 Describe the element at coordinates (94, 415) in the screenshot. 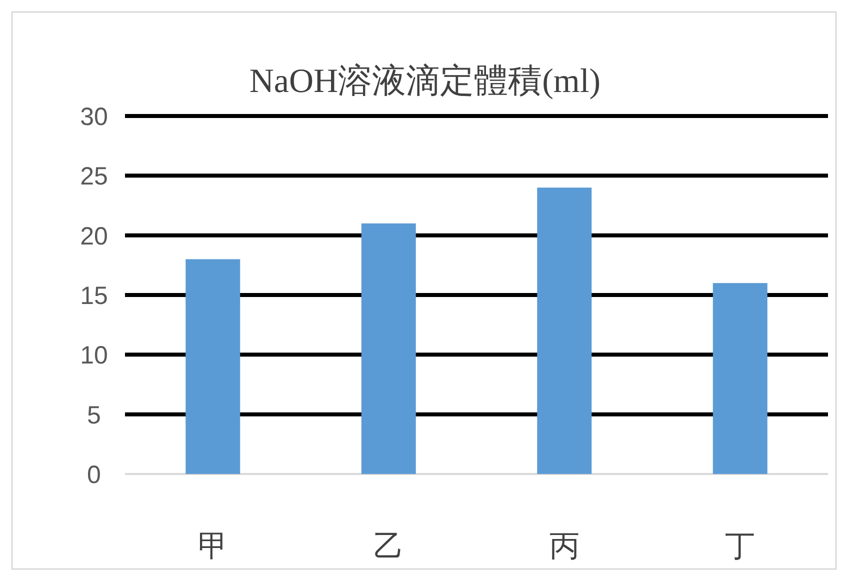

I see `y-tick-label: 5` at that location.